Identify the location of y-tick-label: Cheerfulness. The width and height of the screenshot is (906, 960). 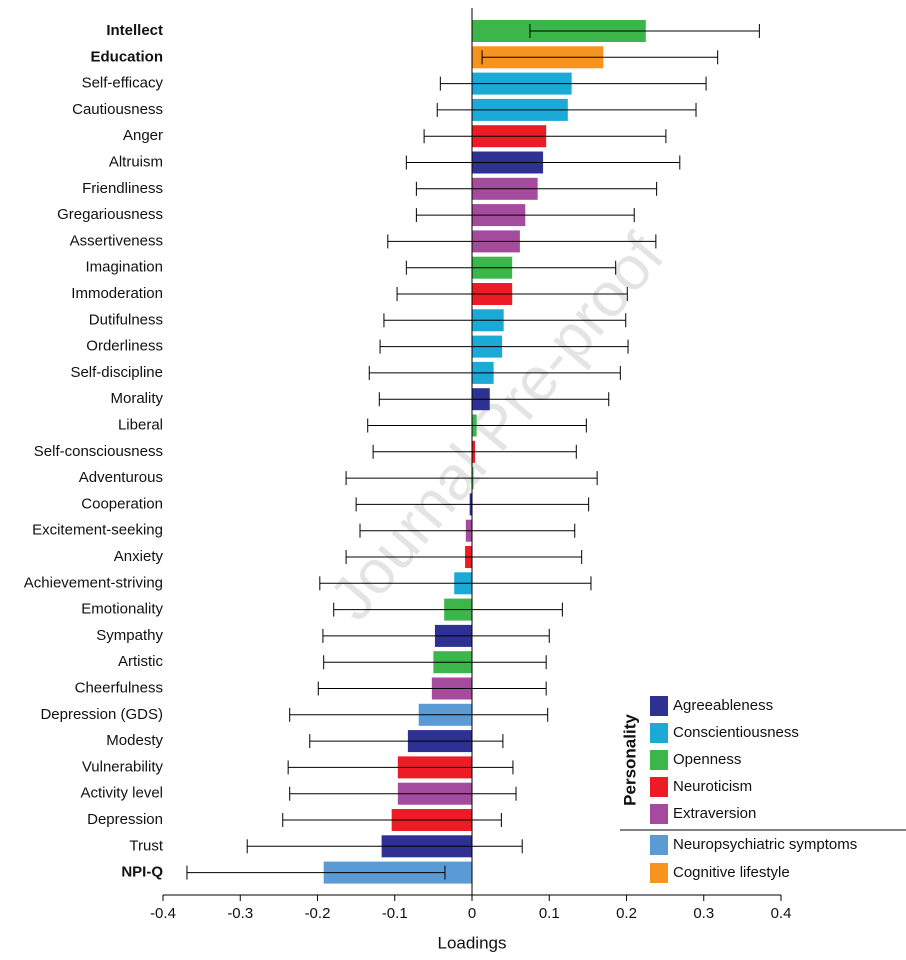
(119, 687).